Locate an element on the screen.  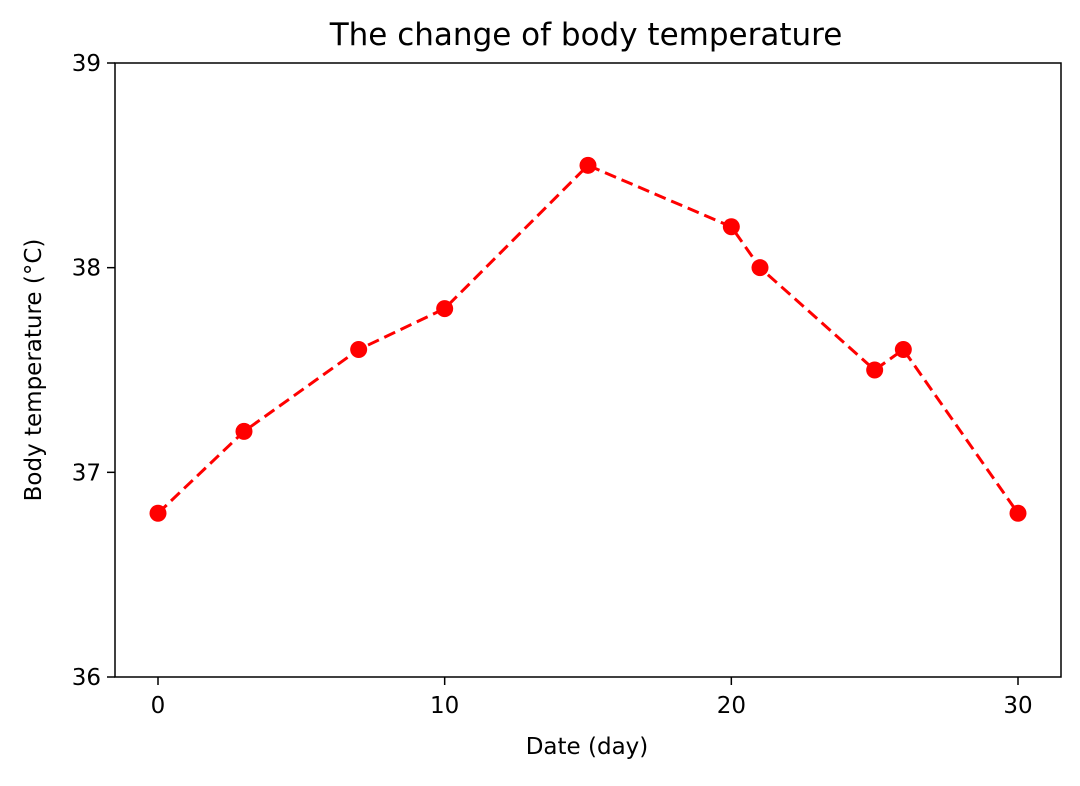
x-tick-label: 30 is located at coordinates (1017, 706).